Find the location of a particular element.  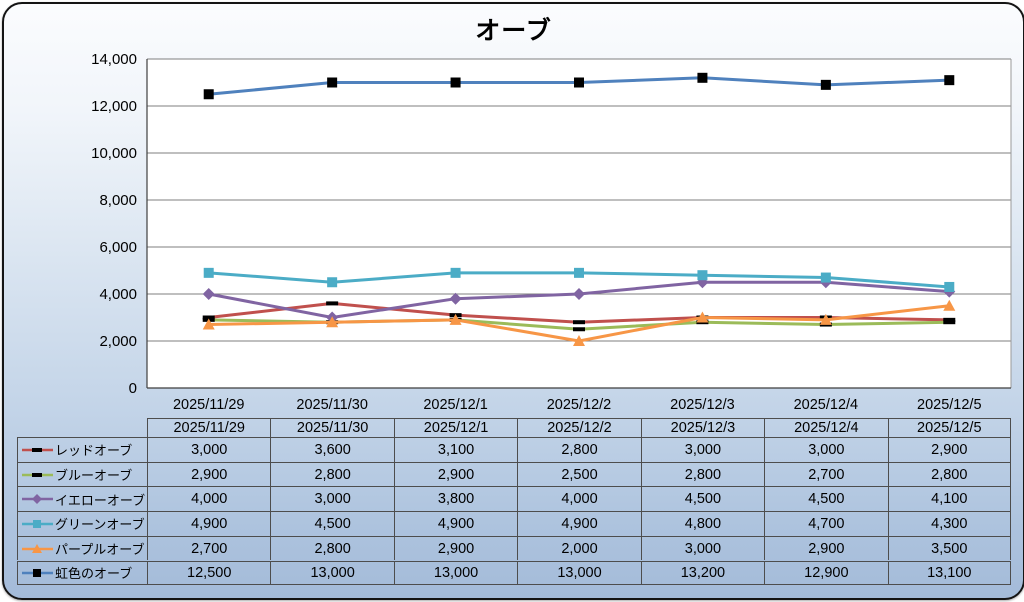

y-tick-label: 10,000 is located at coordinates (114, 153).